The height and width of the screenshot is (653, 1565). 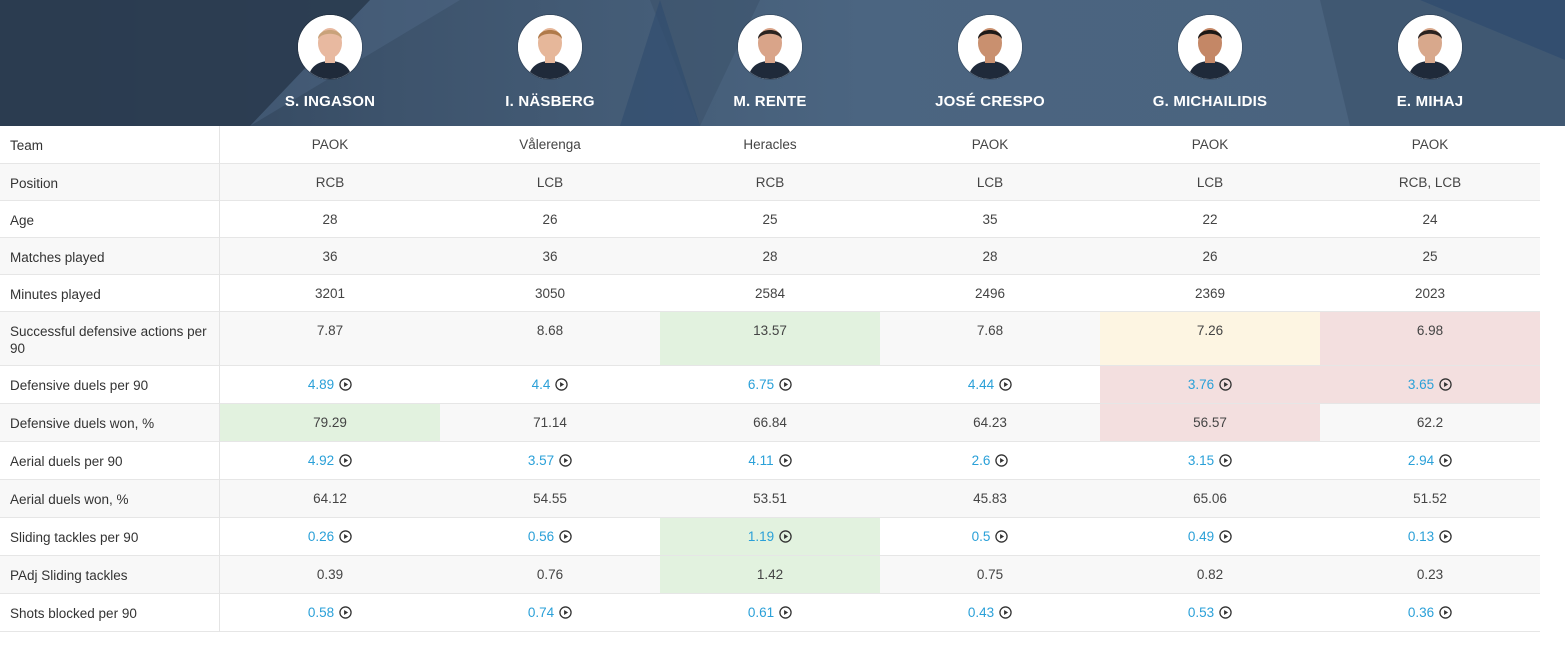 I want to click on stat-cell: 4.44, so click(x=990, y=384).